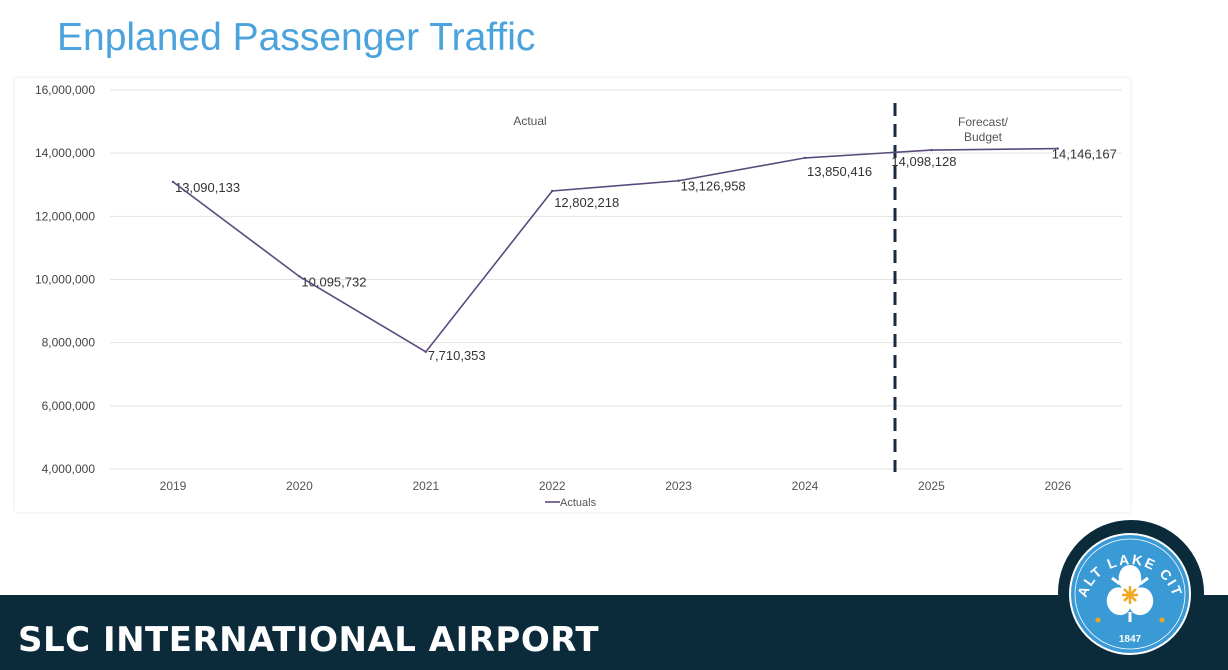 The image size is (1228, 670). I want to click on y-tick-label: 6,000,000, so click(69, 406).